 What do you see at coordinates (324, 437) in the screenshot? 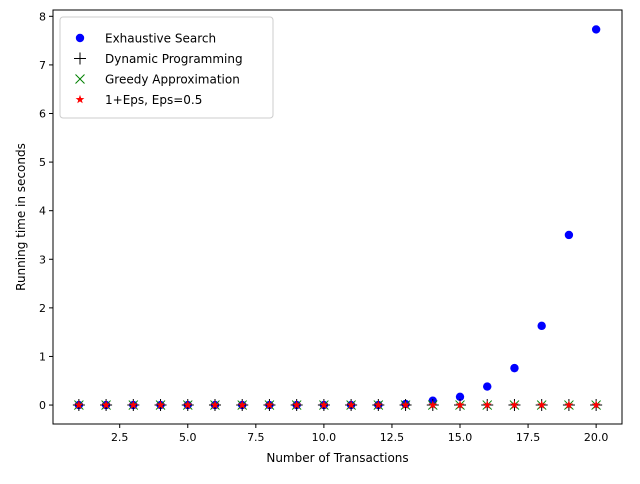
I see `x-tick-label: 10.0` at bounding box center [324, 437].